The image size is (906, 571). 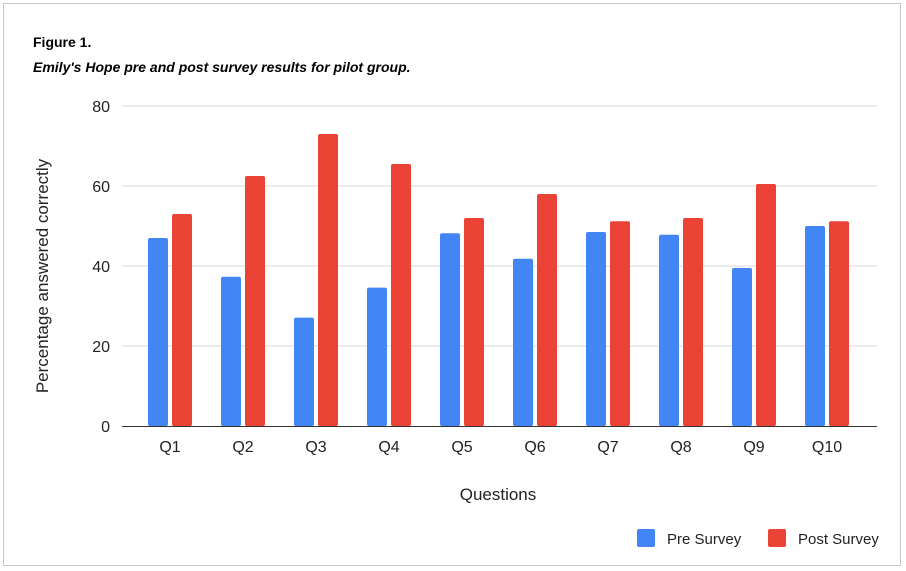 What do you see at coordinates (388, 447) in the screenshot?
I see `x-tick-label: Q4` at bounding box center [388, 447].